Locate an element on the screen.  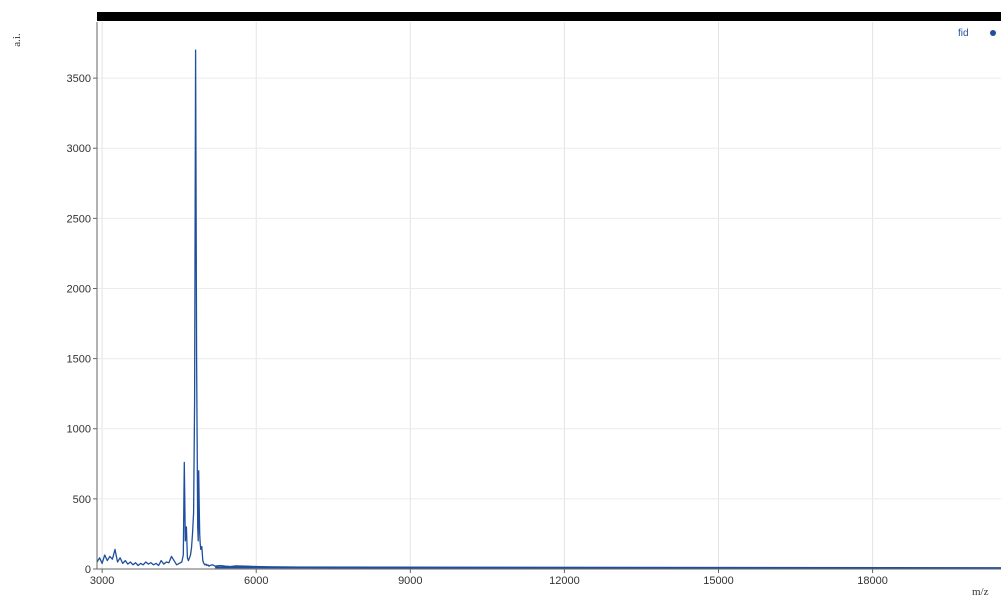
y-tick-label: 500 is located at coordinates (82, 500).